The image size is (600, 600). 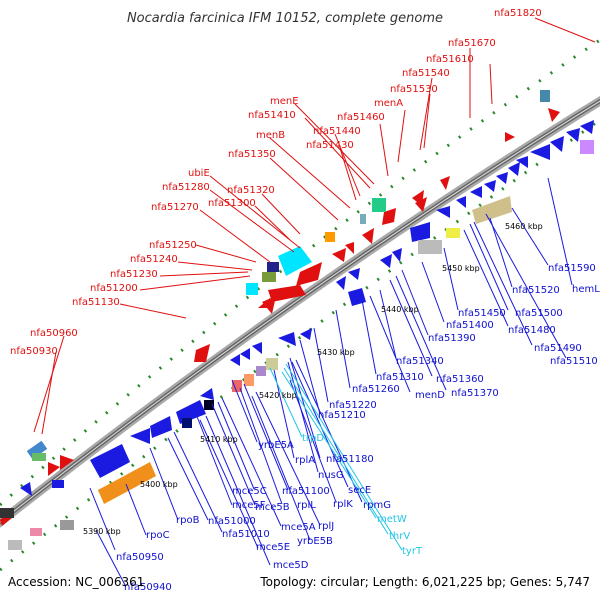 What do you see at coordinates (376, 389) in the screenshot?
I see `gene-label: nfa51260` at bounding box center [376, 389].